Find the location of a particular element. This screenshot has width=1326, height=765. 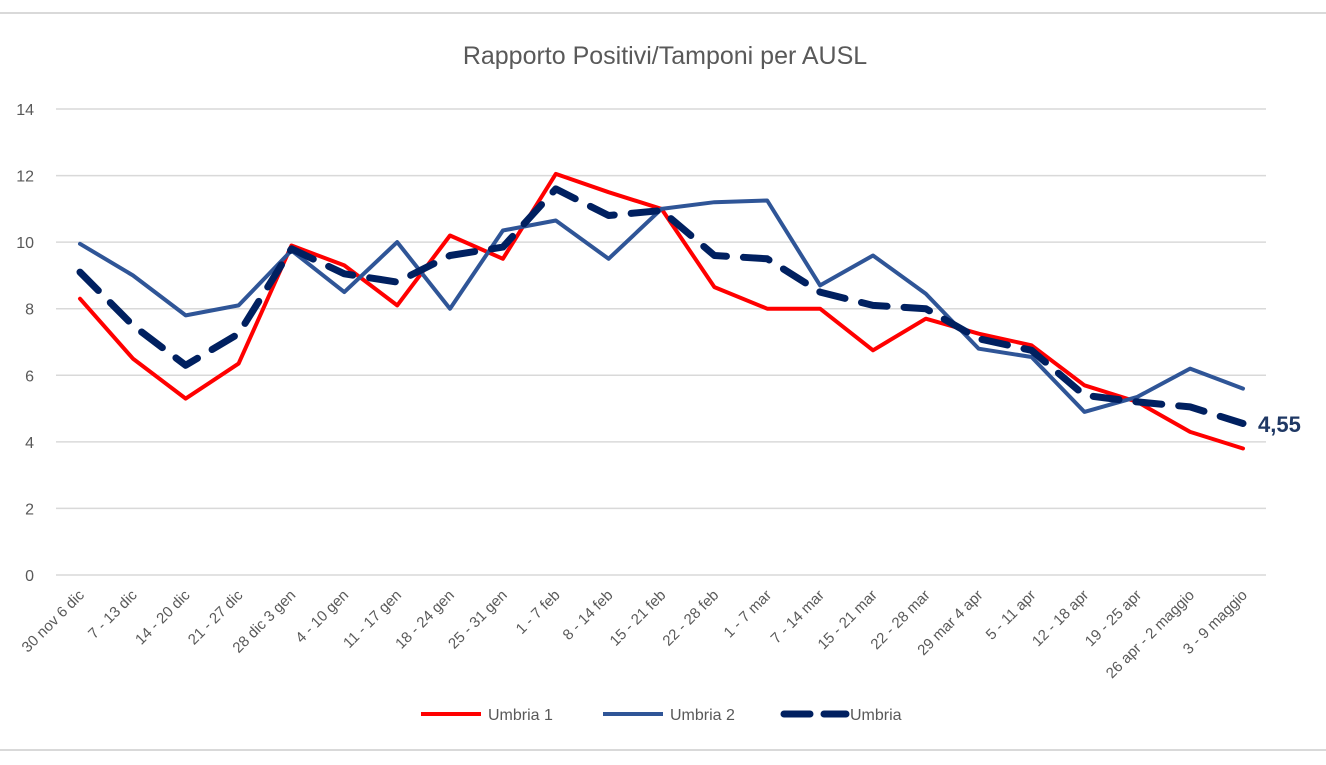

legend-label: Umbria 1 is located at coordinates (520, 715).